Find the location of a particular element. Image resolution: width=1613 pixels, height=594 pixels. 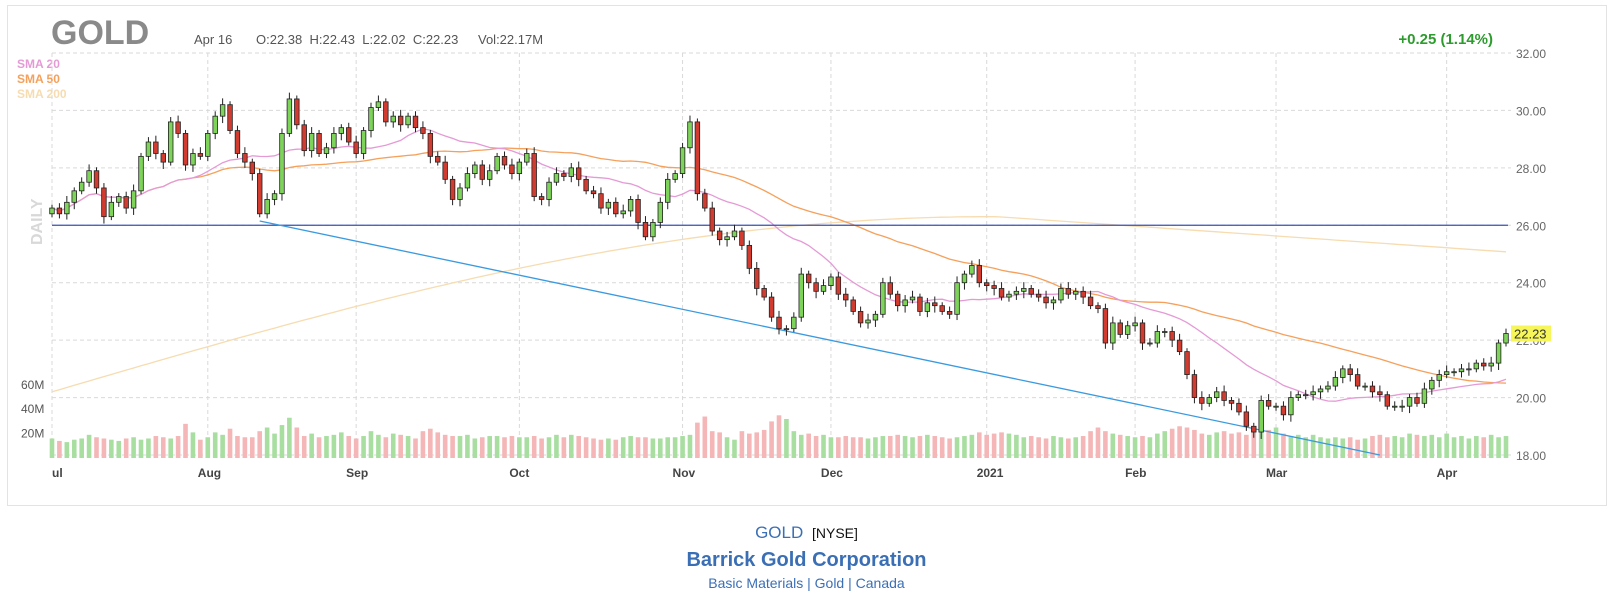

sector-links: Basic Materials | Gold | Canada is located at coordinates (806, 583).